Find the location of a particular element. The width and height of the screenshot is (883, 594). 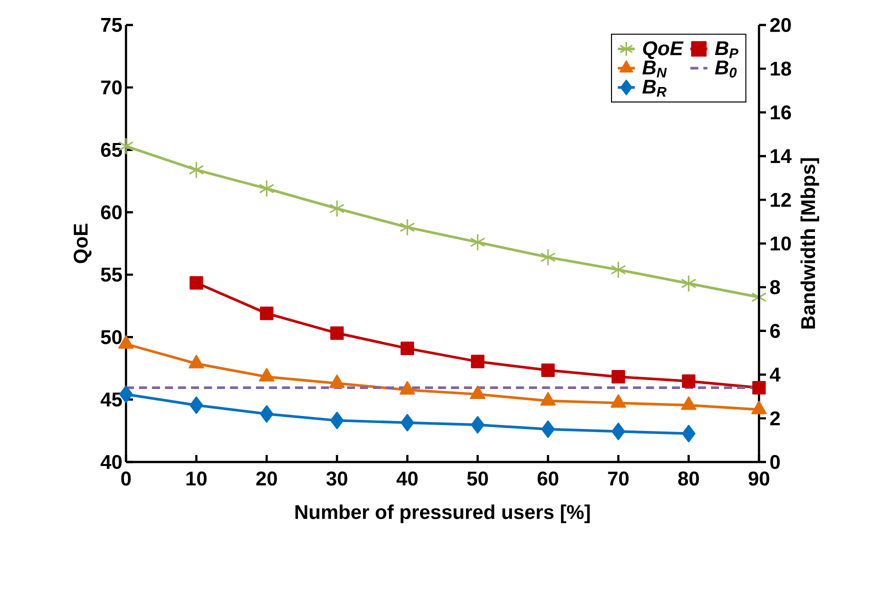

y-tick-label: 50 is located at coordinates (111, 337).